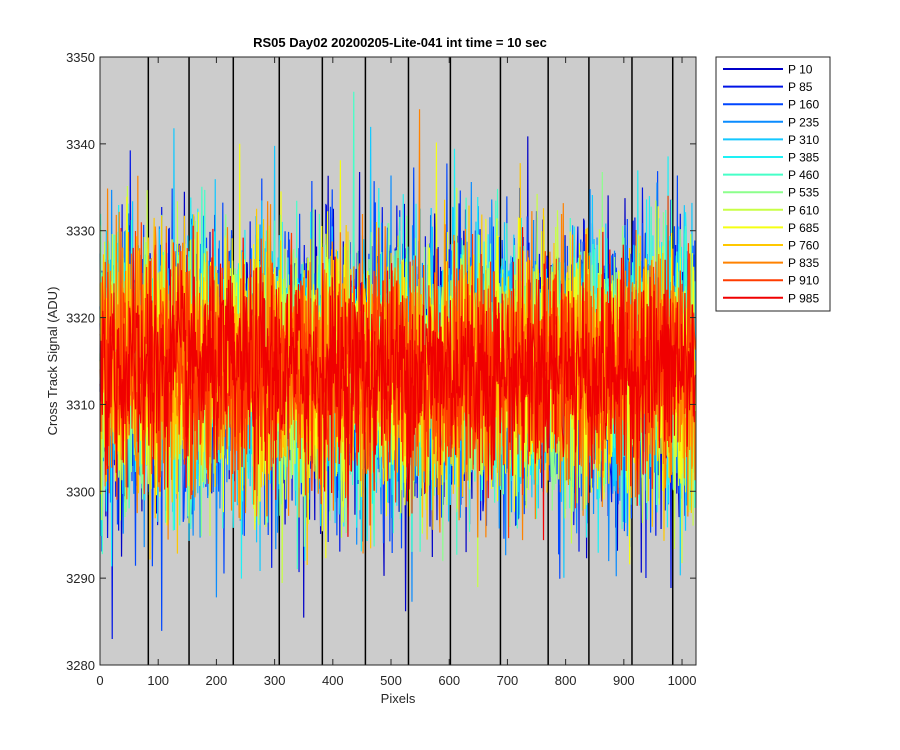 This screenshot has height=750, width=900. I want to click on legend-label-4: P 310, so click(803, 140).